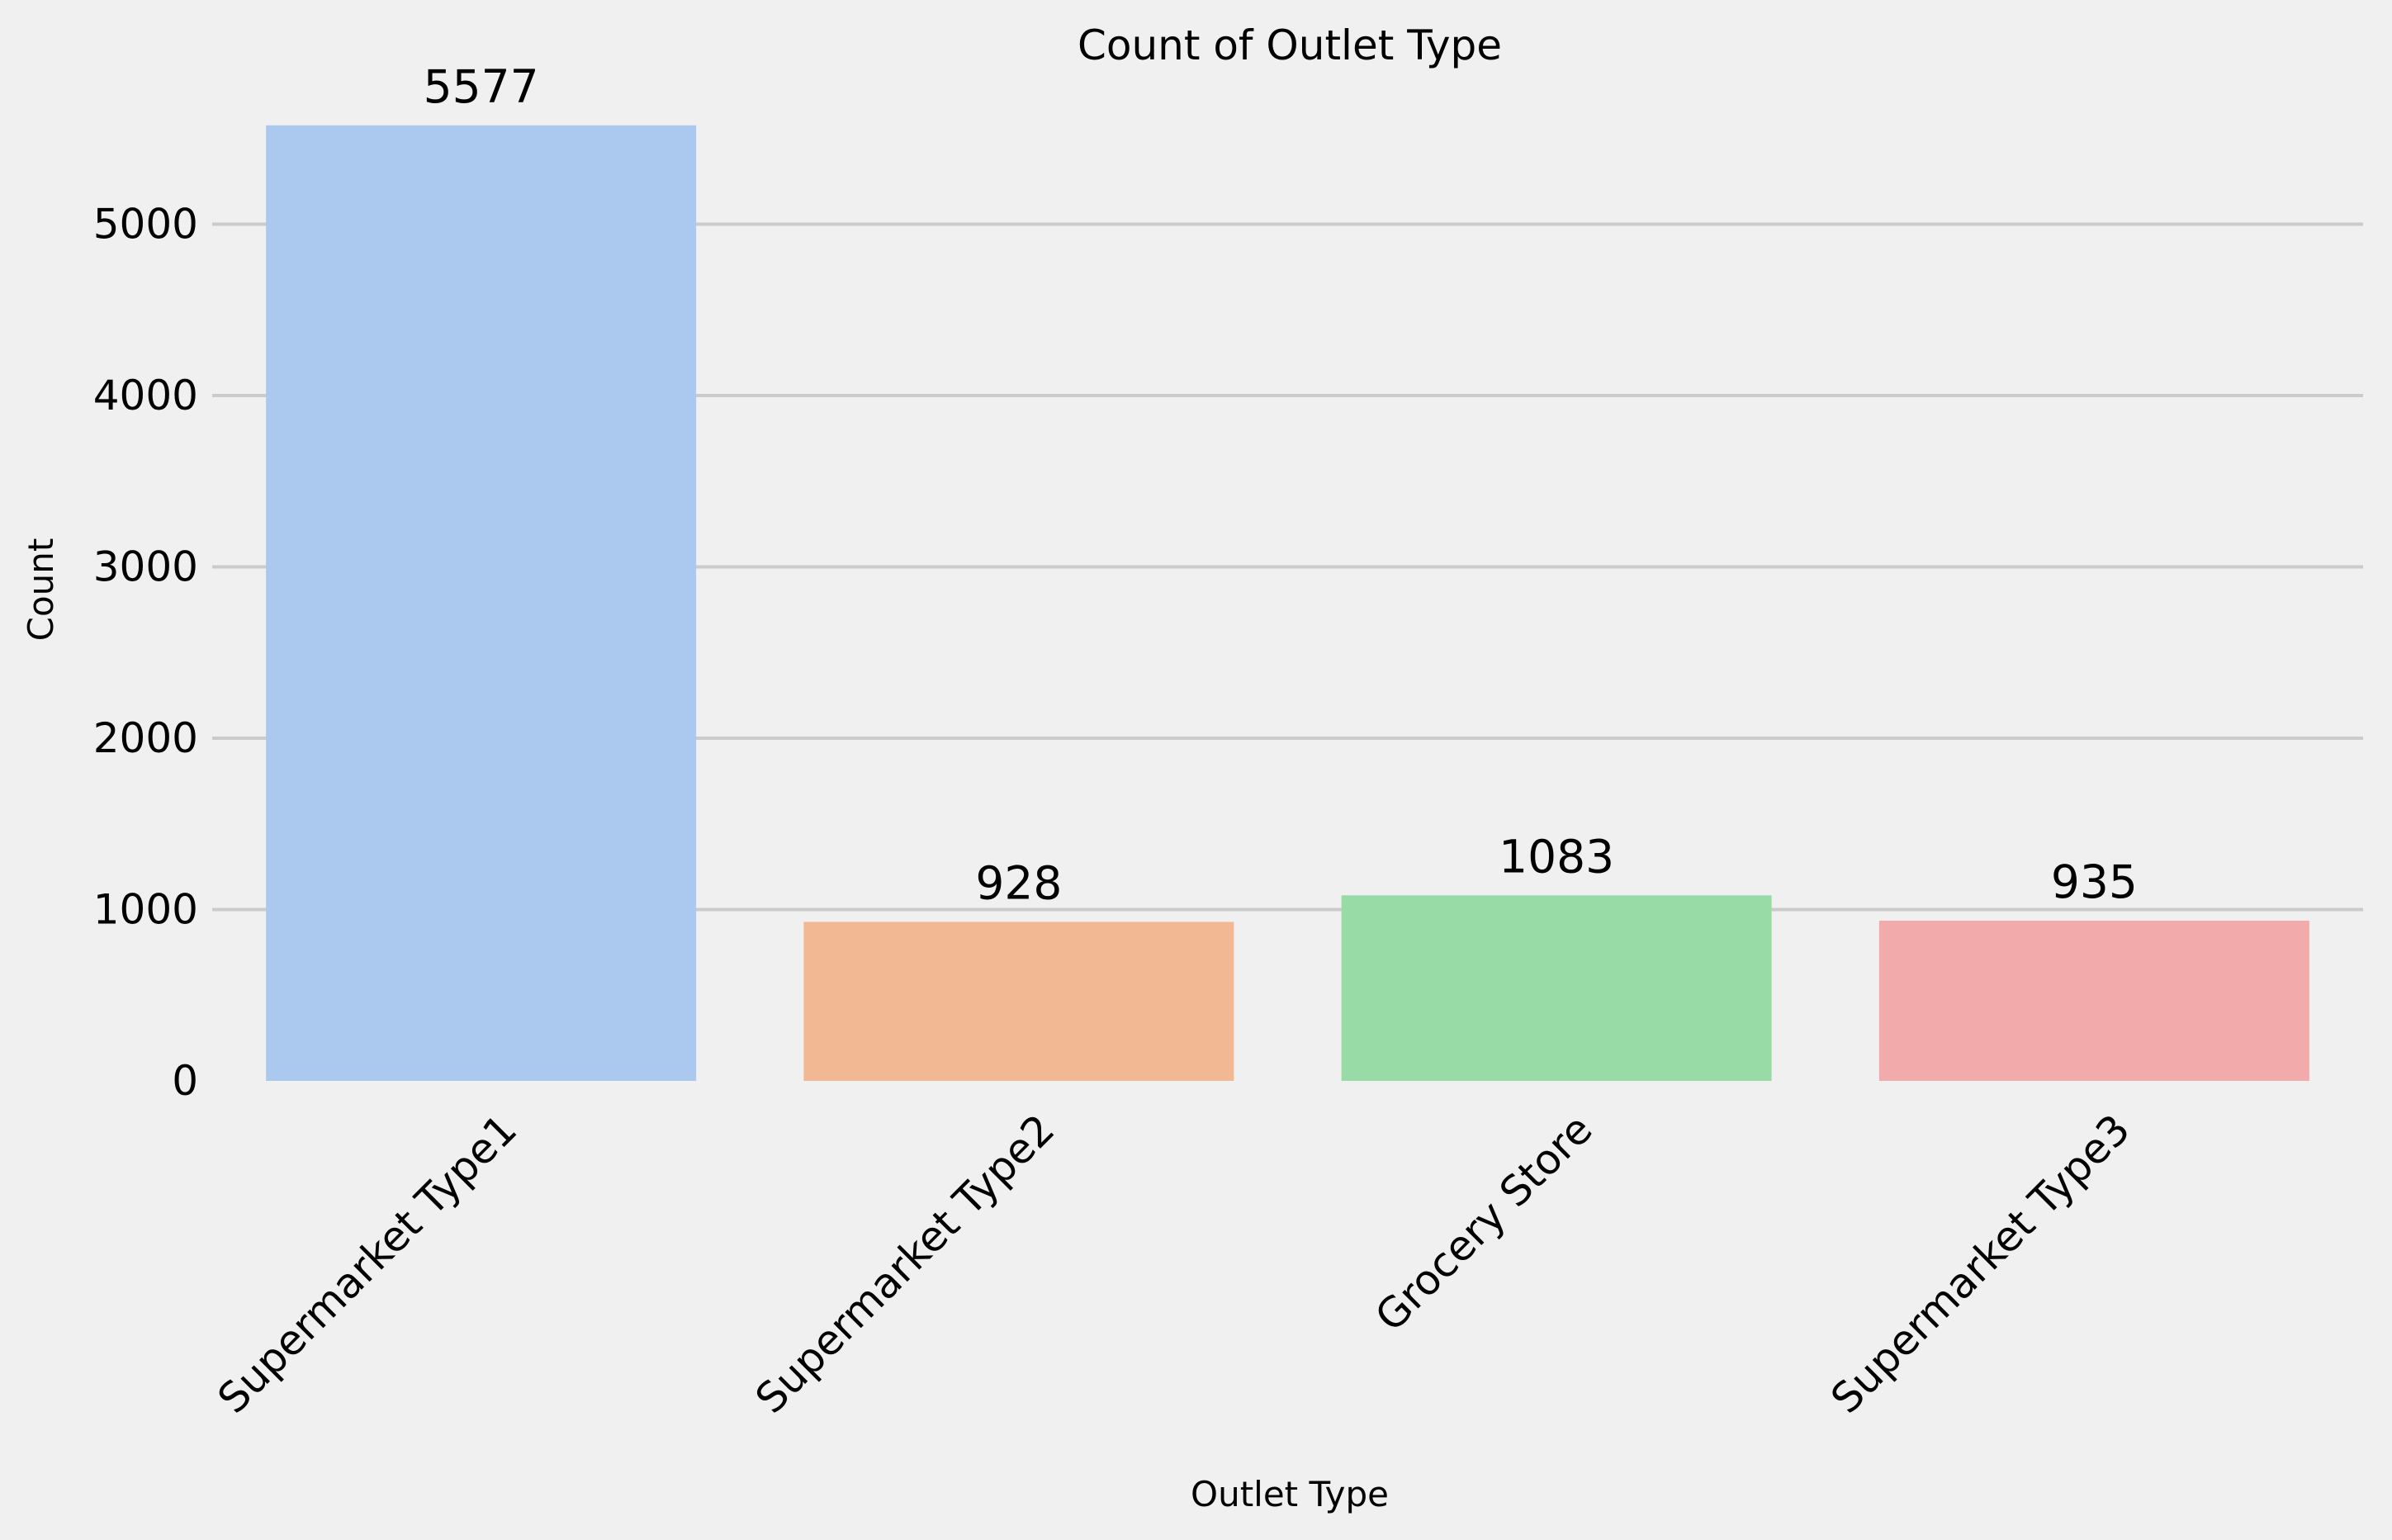 The height and width of the screenshot is (1540, 2392). I want to click on x-axis-label: Outlet Type, so click(1290, 1494).